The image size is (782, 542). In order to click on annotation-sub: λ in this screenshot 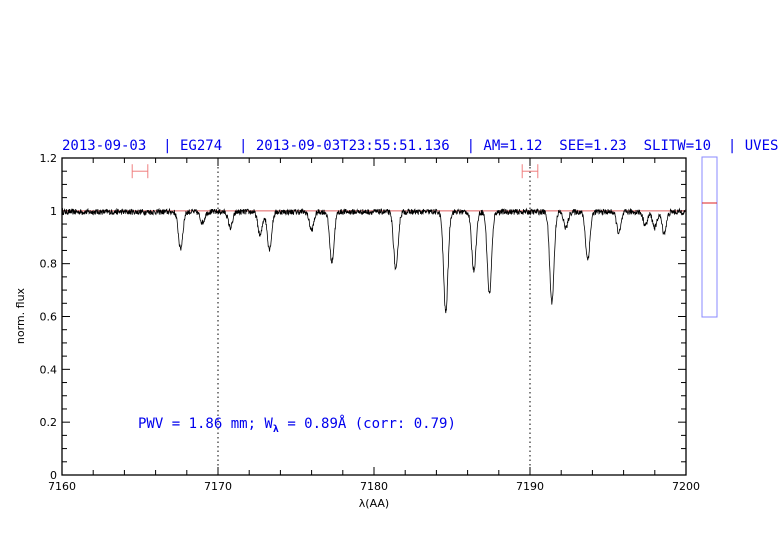, I will do `click(276, 429)`.